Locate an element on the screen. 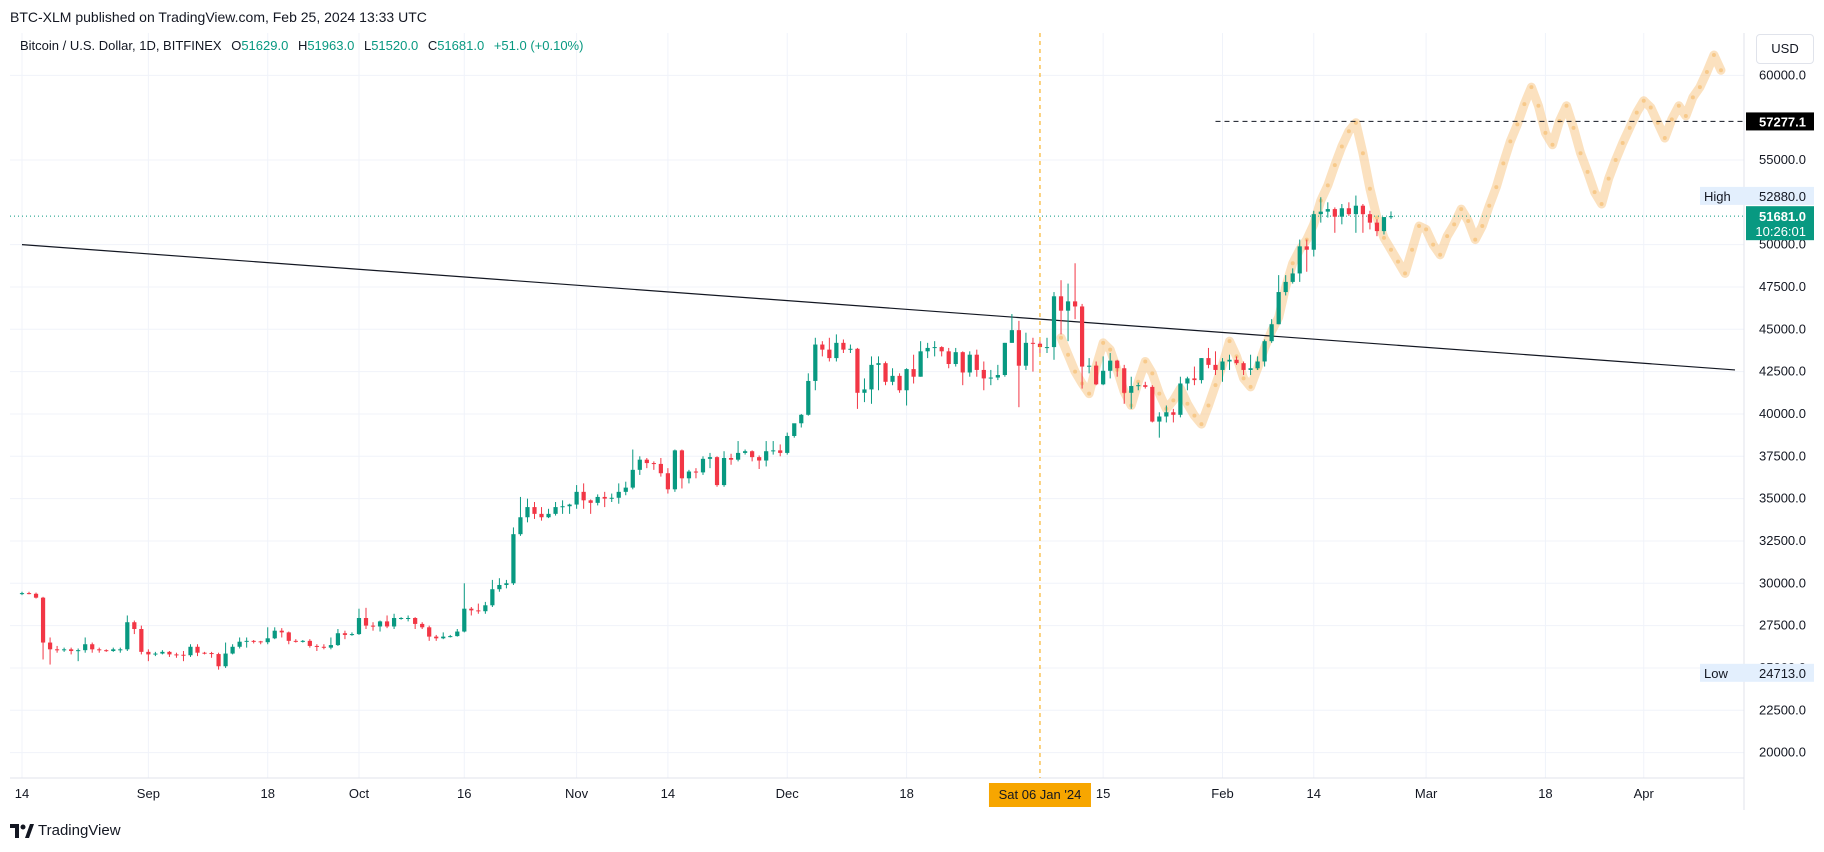 The height and width of the screenshot is (852, 1824). y-tick-label: 55000.0 is located at coordinates (1782, 159).